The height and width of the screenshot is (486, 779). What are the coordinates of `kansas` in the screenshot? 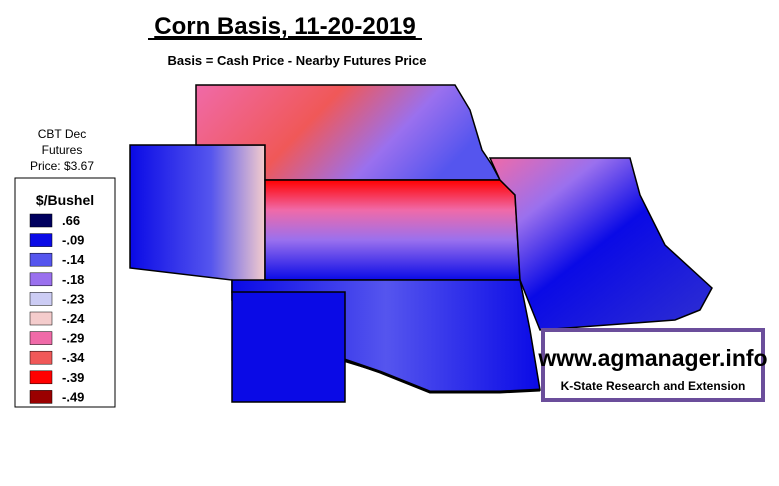 It's located at (392, 230).